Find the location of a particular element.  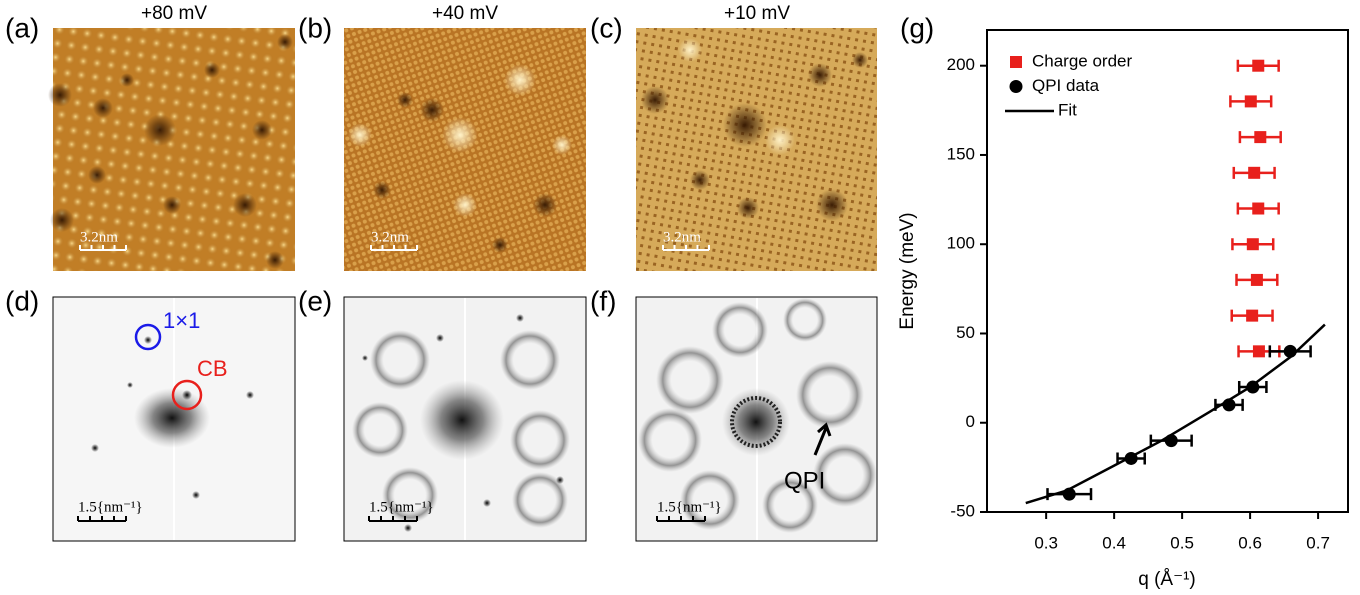

y-axis-label: Energy (meV) is located at coordinates (907, 270).